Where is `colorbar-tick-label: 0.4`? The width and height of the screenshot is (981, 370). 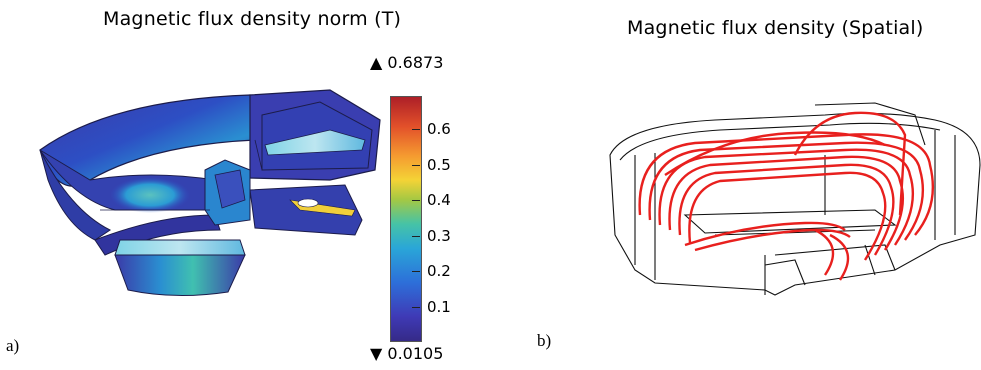
colorbar-tick-label: 0.4 is located at coordinates (439, 200).